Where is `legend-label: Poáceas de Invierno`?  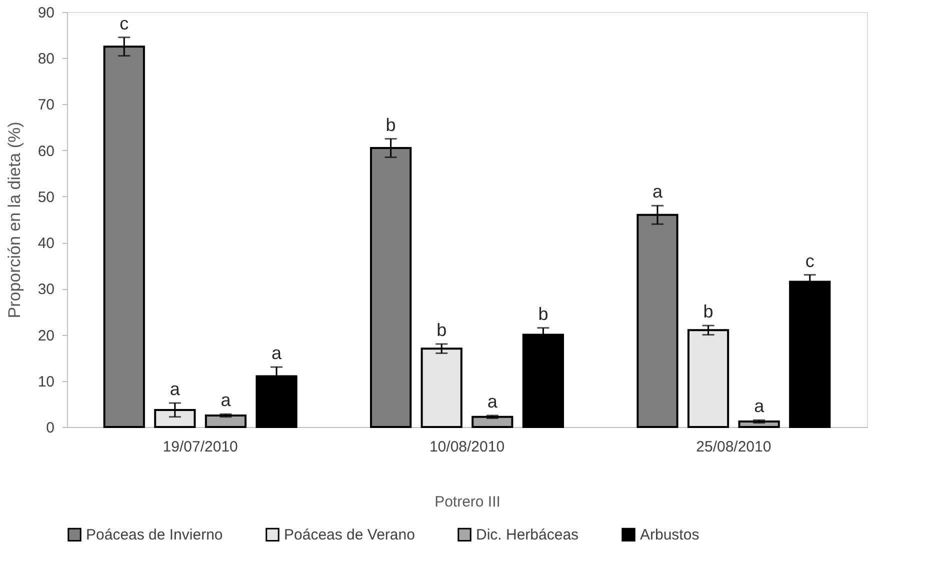 legend-label: Poáceas de Invierno is located at coordinates (154, 535).